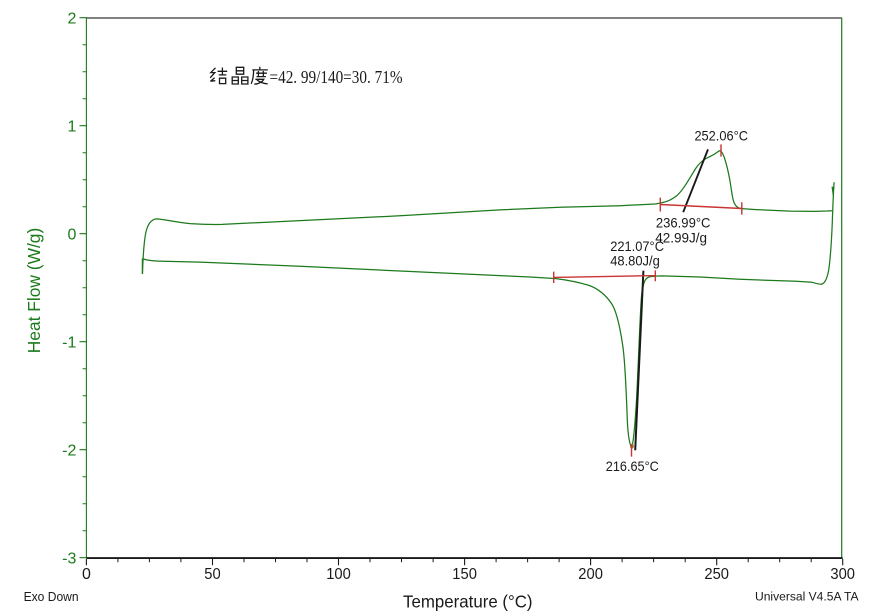 Image resolution: width=882 pixels, height=611 pixels. What do you see at coordinates (635, 261) in the screenshot?
I see `svg-text: 48.80J/g` at bounding box center [635, 261].